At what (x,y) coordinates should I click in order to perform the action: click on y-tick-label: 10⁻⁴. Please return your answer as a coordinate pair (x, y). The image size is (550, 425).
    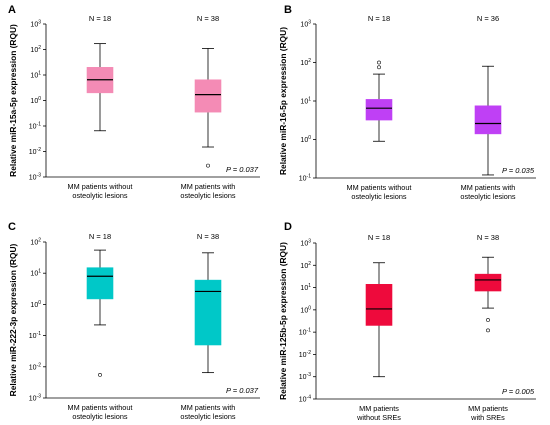
    Looking at the image, I should click on (305, 399).